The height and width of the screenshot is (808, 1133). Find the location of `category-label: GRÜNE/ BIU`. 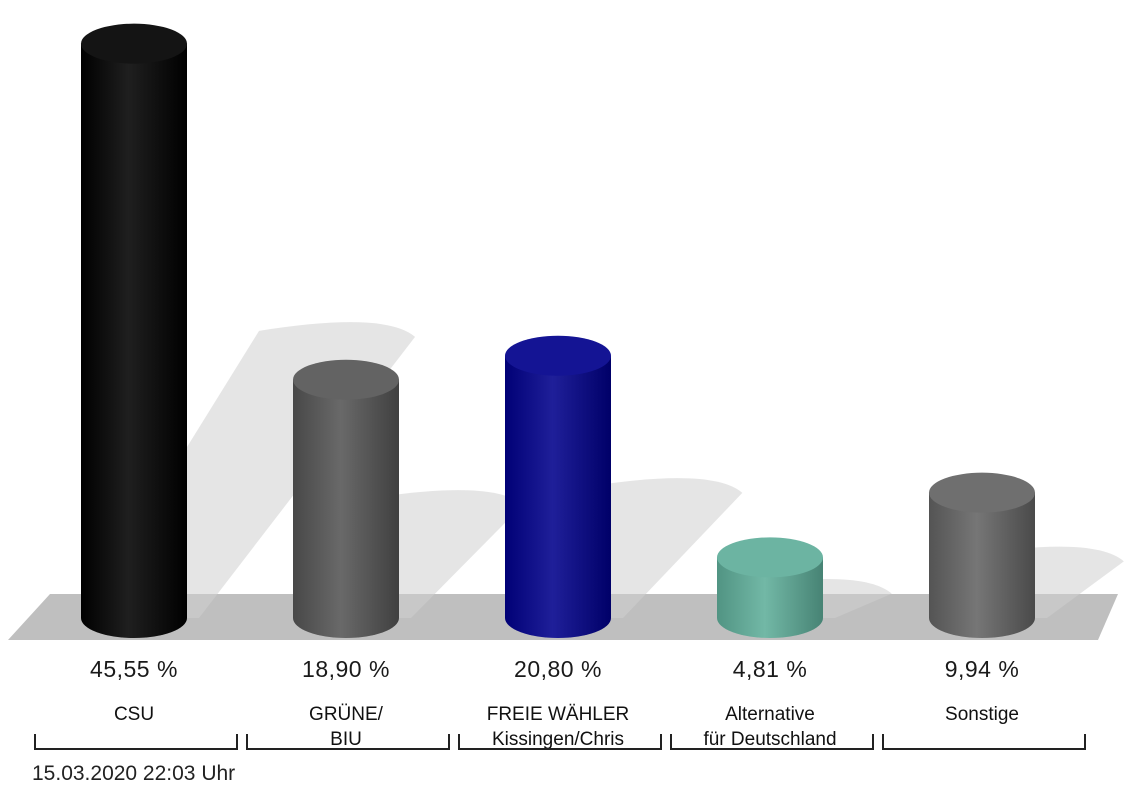

category-label: GRÜNE/ BIU is located at coordinates (346, 727).